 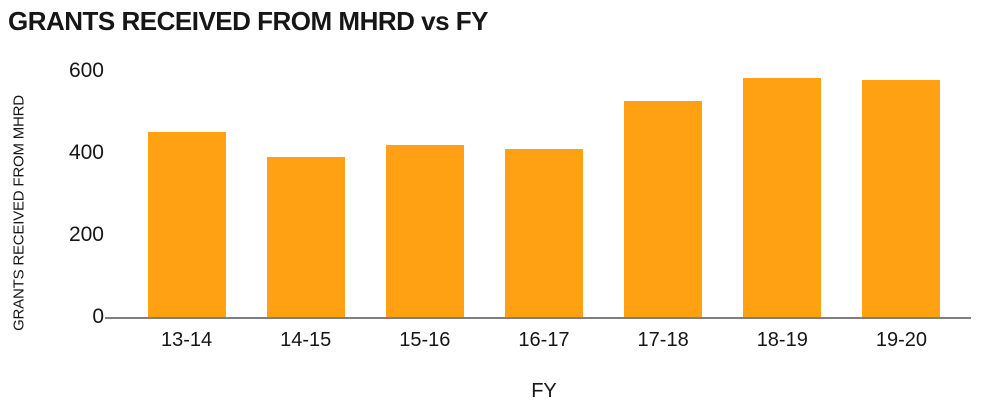 What do you see at coordinates (98, 316) in the screenshot?
I see `y-tick-label-0: 0` at bounding box center [98, 316].